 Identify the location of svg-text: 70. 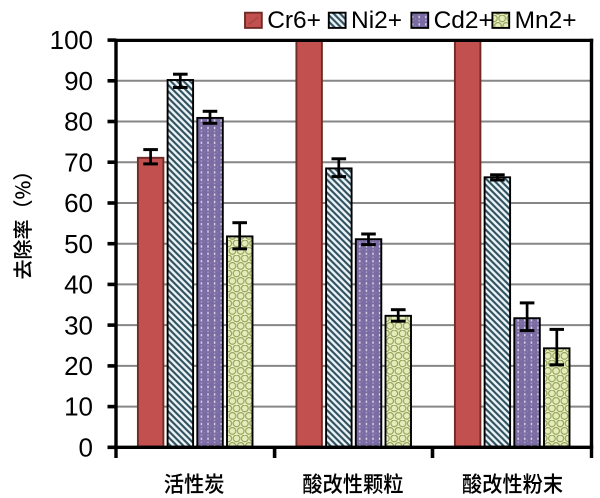
(78, 162).